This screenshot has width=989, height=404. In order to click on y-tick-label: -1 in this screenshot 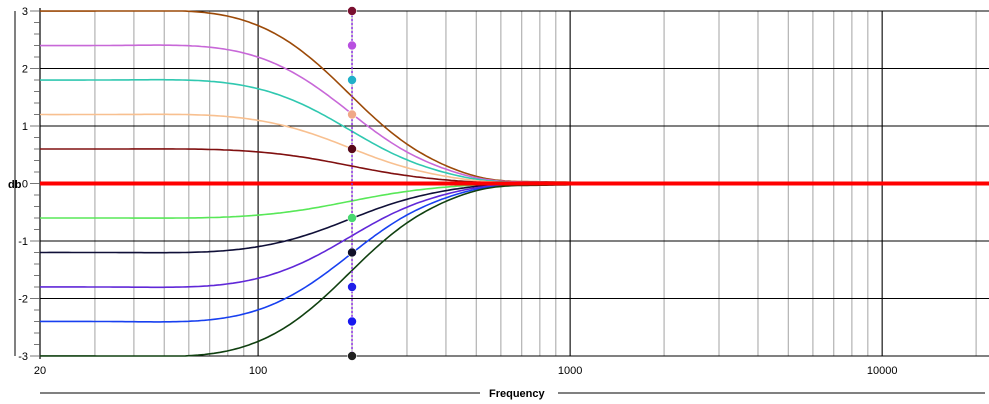, I will do `click(23, 242)`.